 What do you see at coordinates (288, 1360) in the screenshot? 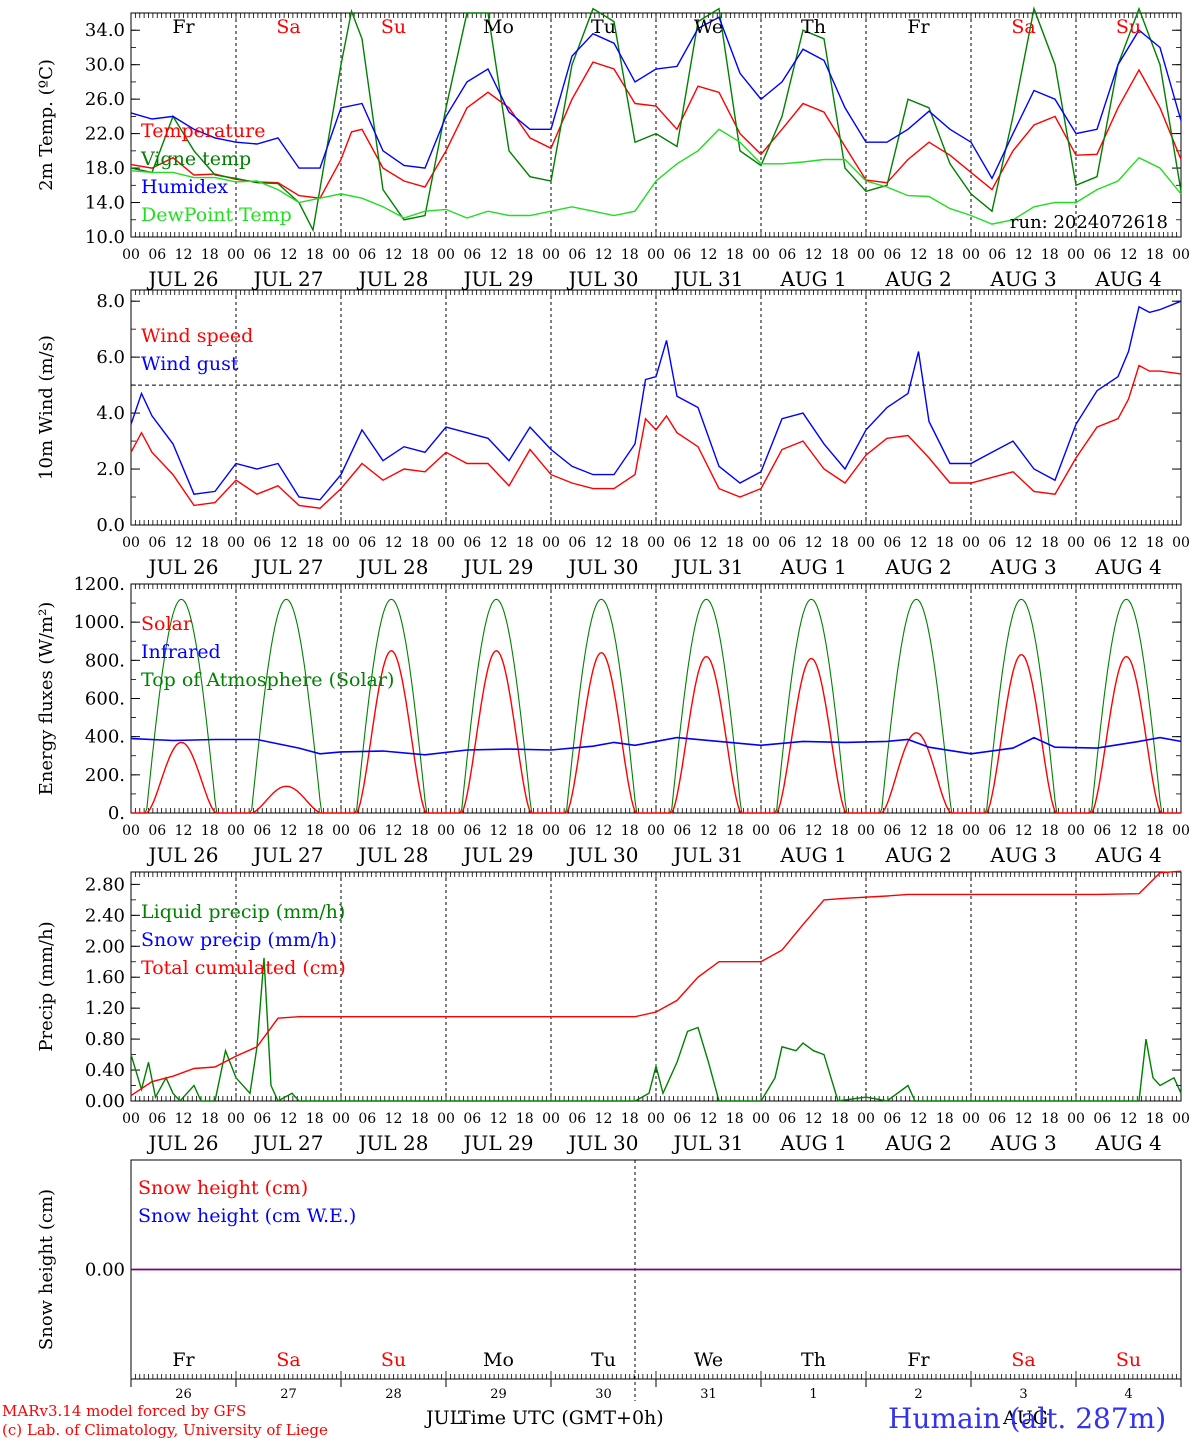
I see `day-abbr-label: Sa` at bounding box center [288, 1360].